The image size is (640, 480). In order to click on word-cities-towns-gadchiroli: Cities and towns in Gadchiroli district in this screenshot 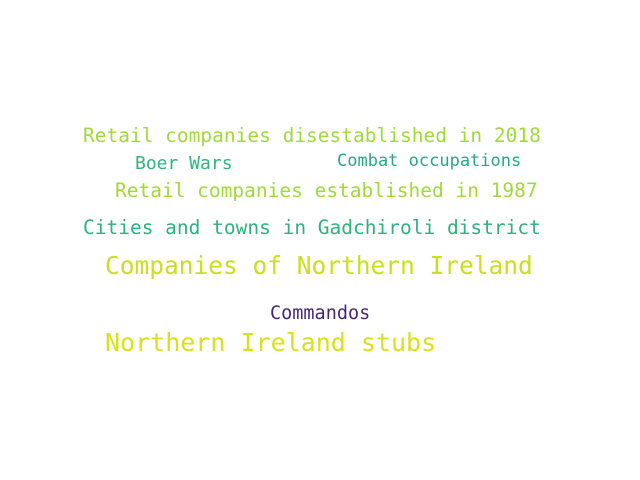, I will do `click(312, 227)`.